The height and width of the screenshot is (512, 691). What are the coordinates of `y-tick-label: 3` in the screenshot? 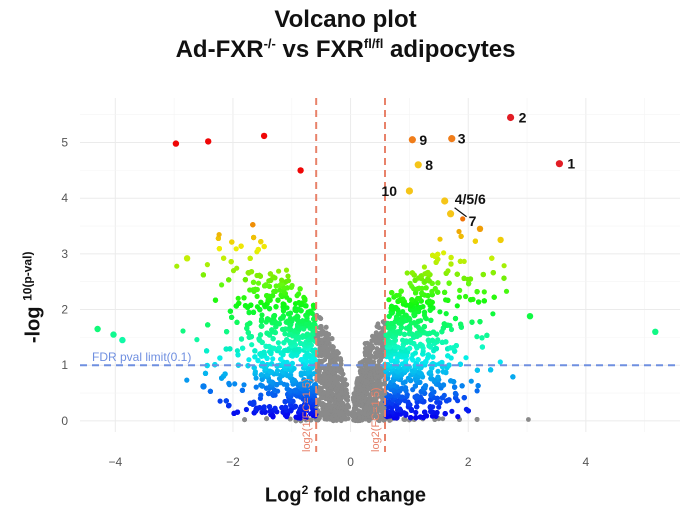 It's located at (64, 254).